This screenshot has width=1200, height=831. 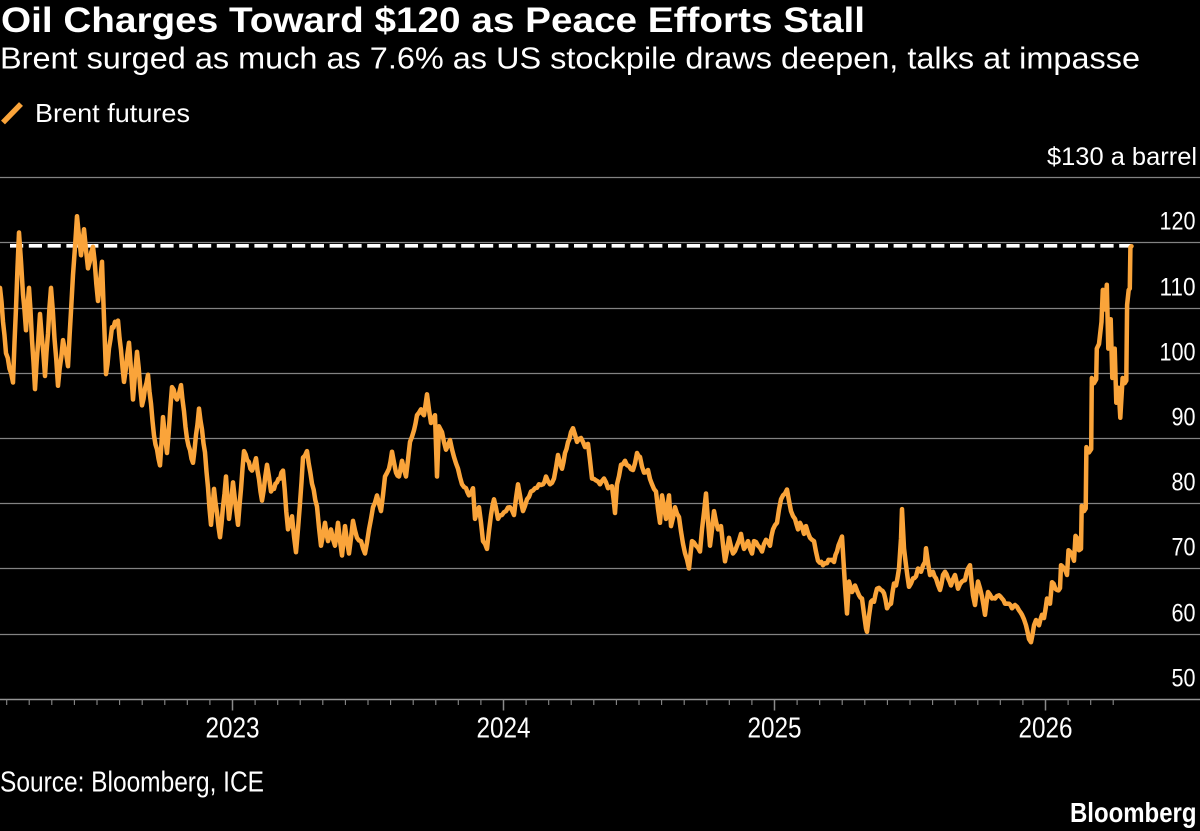 What do you see at coordinates (1133, 812) in the screenshot?
I see `svg-text: Bloomberg` at bounding box center [1133, 812].